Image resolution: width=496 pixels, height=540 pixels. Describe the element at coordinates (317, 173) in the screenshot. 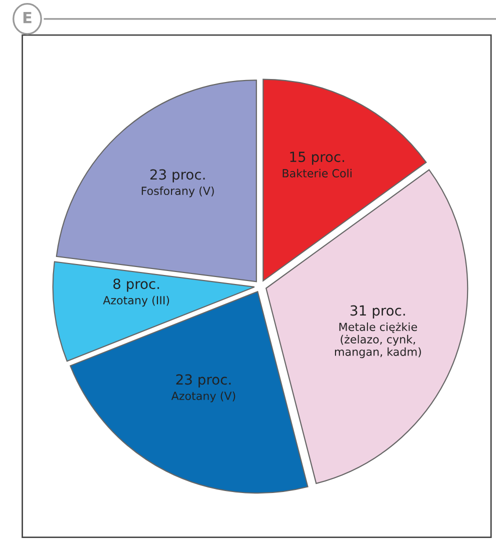

I see `slice-label: Bakterie Coli` at that location.